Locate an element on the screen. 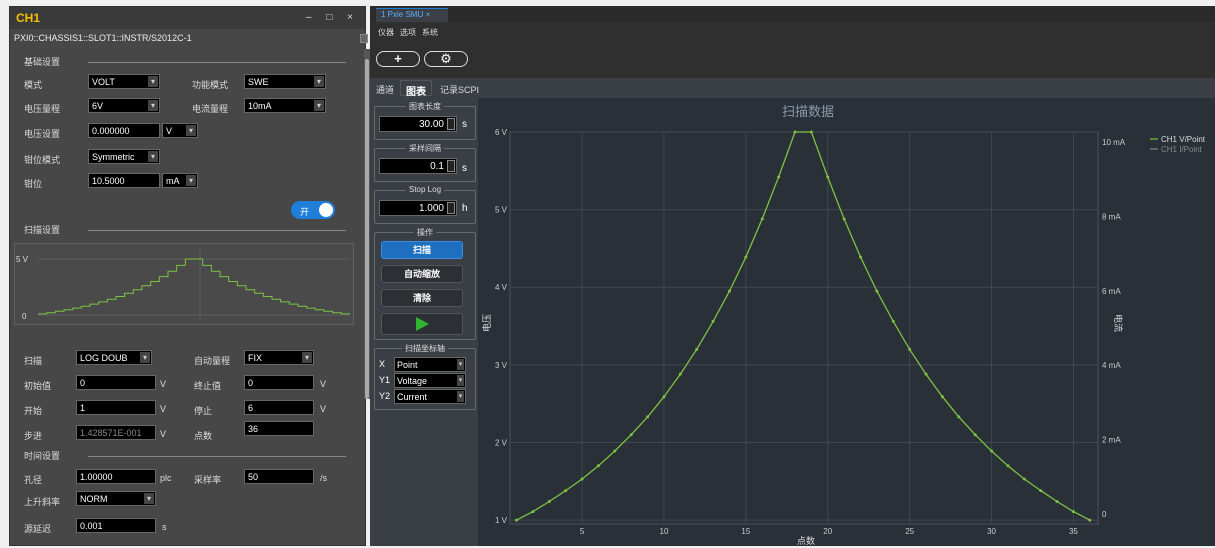 The width and height of the screenshot is (1215, 548). clamp-unit-select: mA ▾ is located at coordinates (180, 180).